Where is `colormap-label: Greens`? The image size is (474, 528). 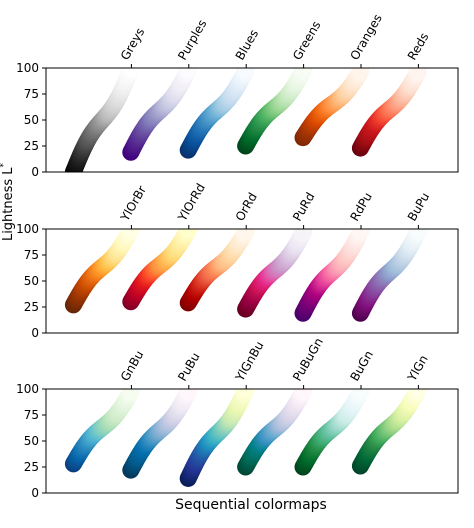
colormap-label: Greens is located at coordinates (306, 41).